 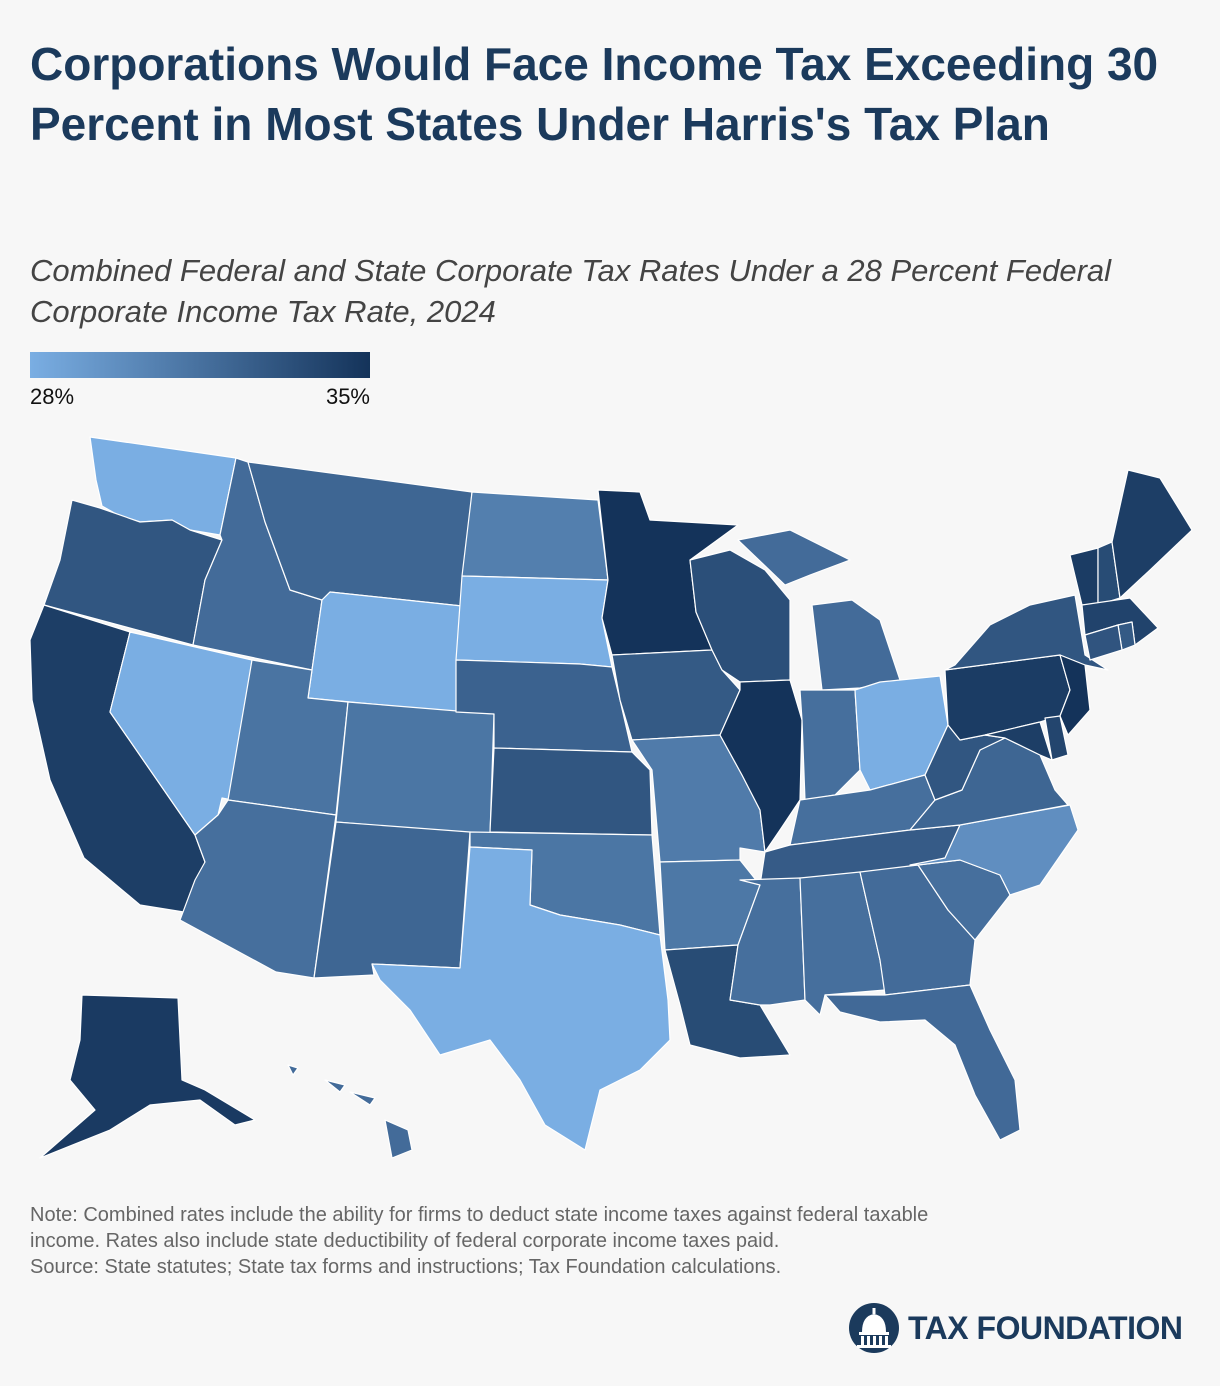 What do you see at coordinates (521, 998) in the screenshot?
I see `state-tx` at bounding box center [521, 998].